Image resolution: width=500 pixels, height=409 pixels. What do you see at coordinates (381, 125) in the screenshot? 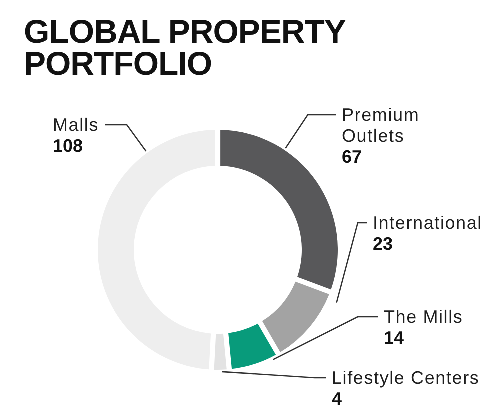
I see `slice-label: Premium Outlets` at bounding box center [381, 125].